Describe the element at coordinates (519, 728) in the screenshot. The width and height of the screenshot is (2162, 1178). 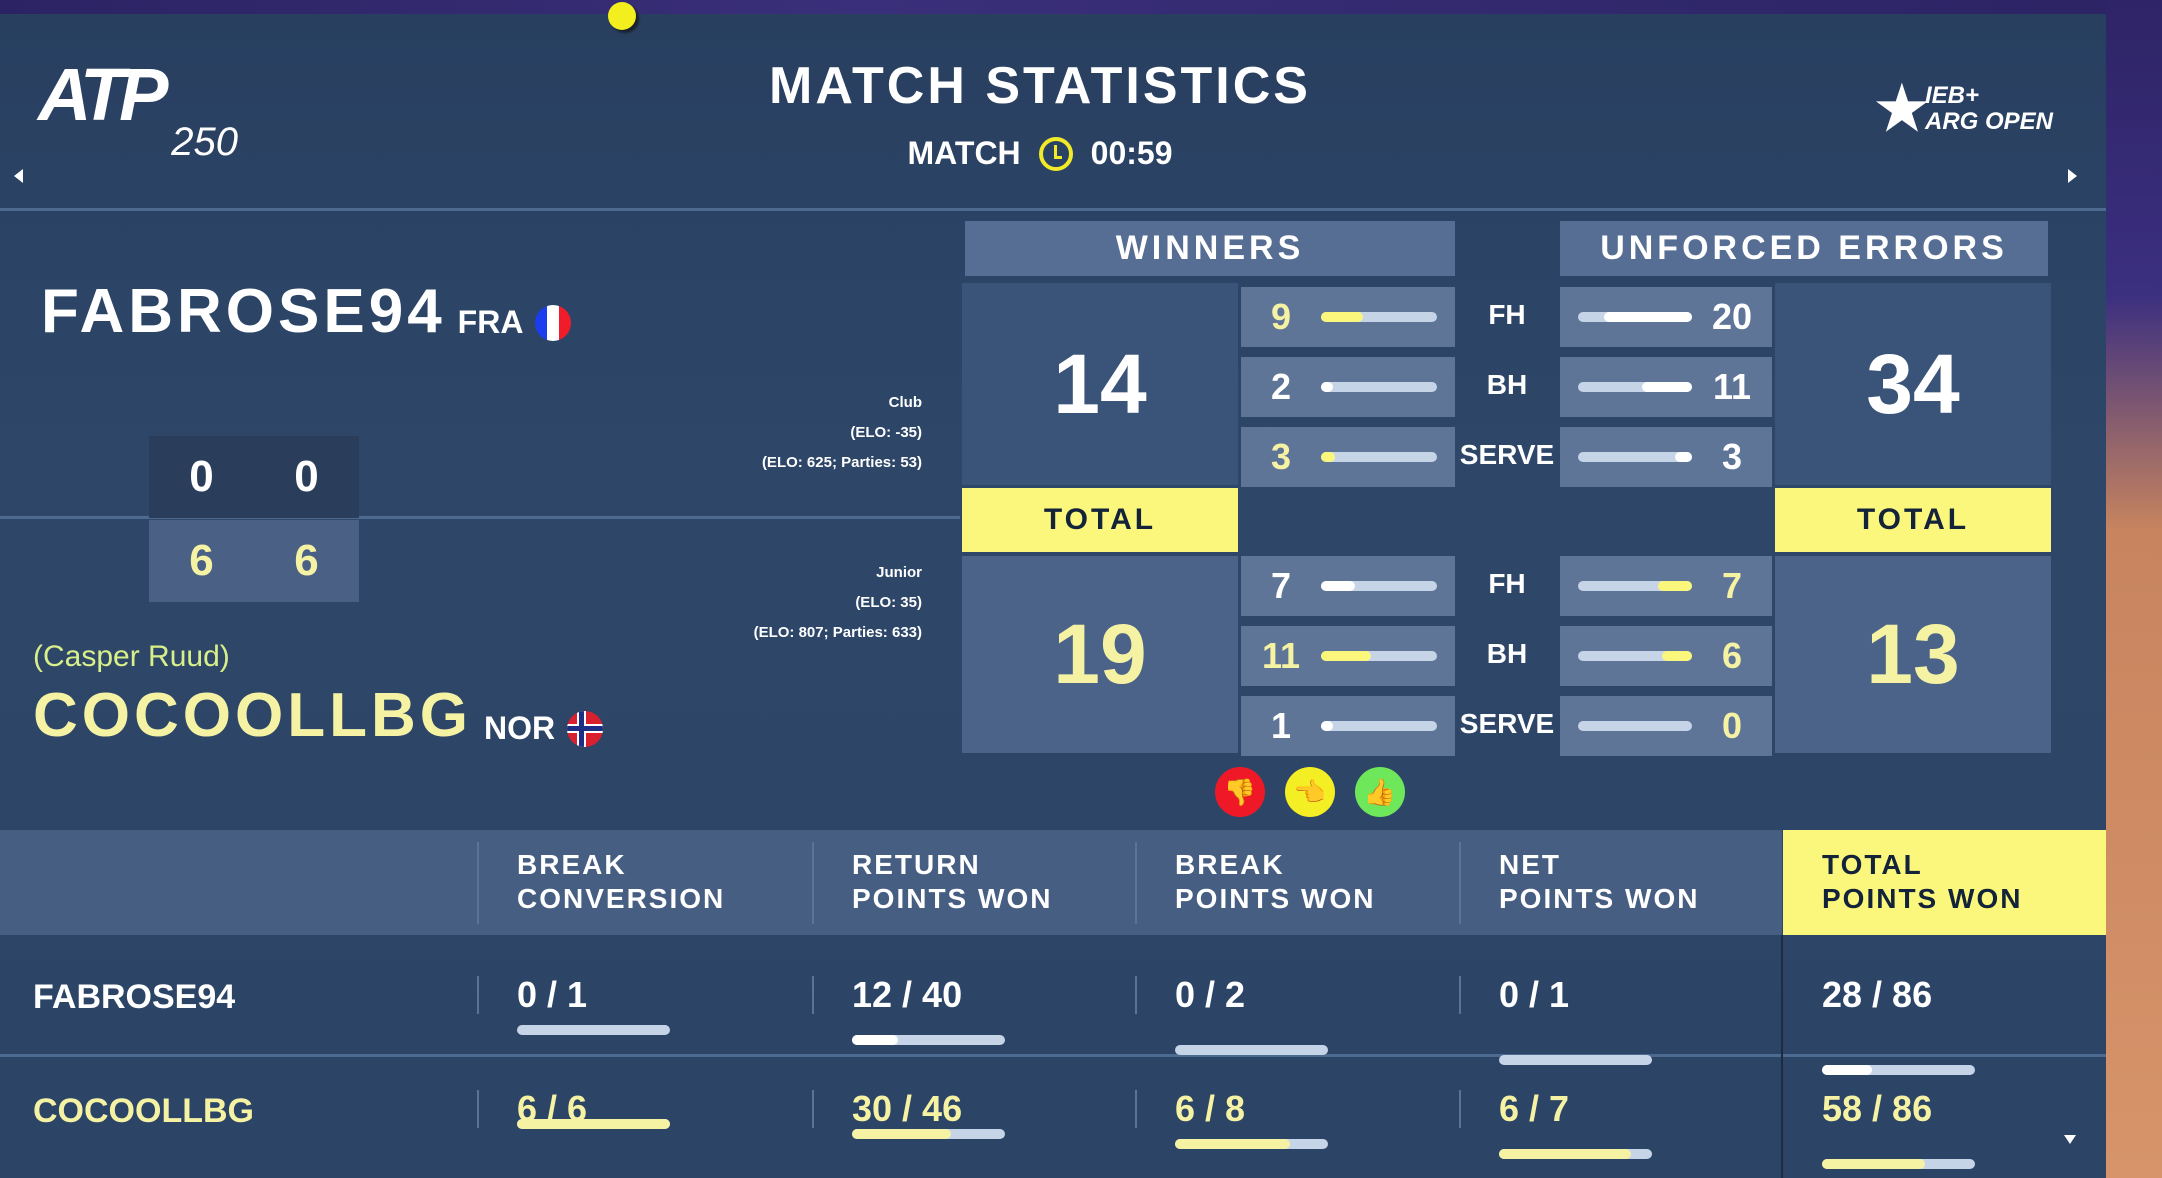
I see `player2-country: NOR` at that location.